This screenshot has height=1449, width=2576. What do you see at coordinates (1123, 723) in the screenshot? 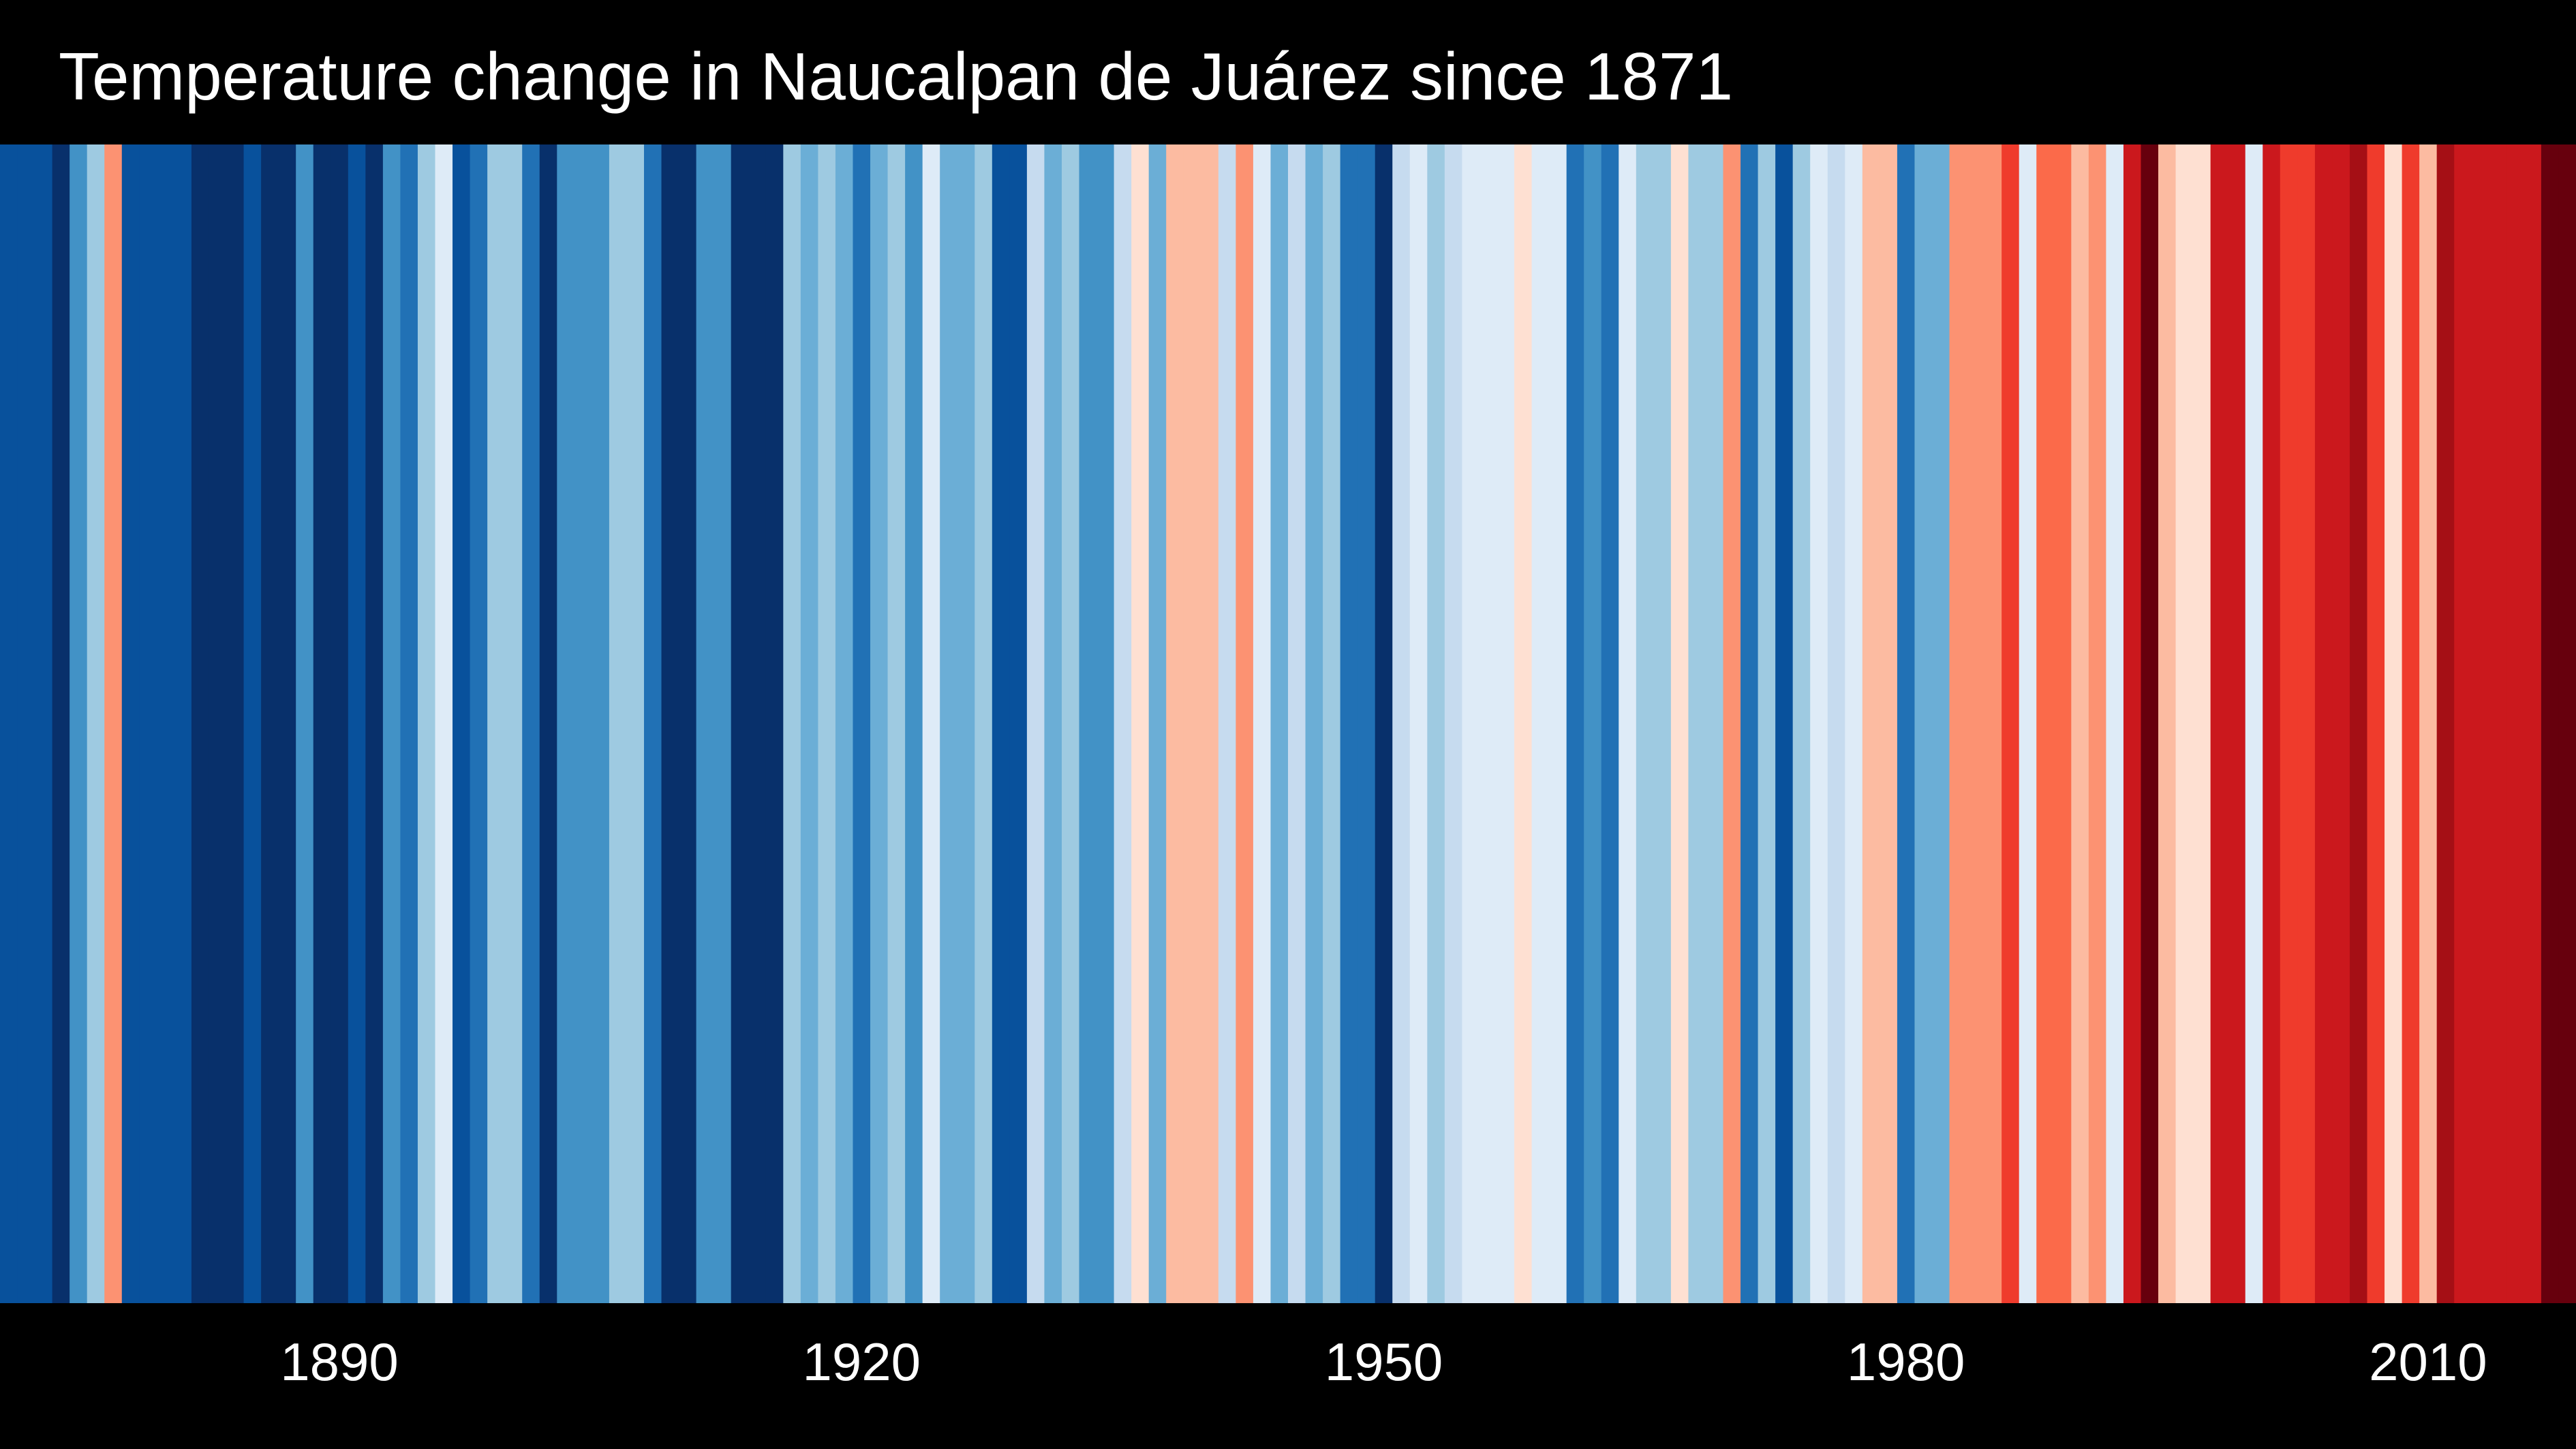
I see `stripe-1935` at bounding box center [1123, 723].